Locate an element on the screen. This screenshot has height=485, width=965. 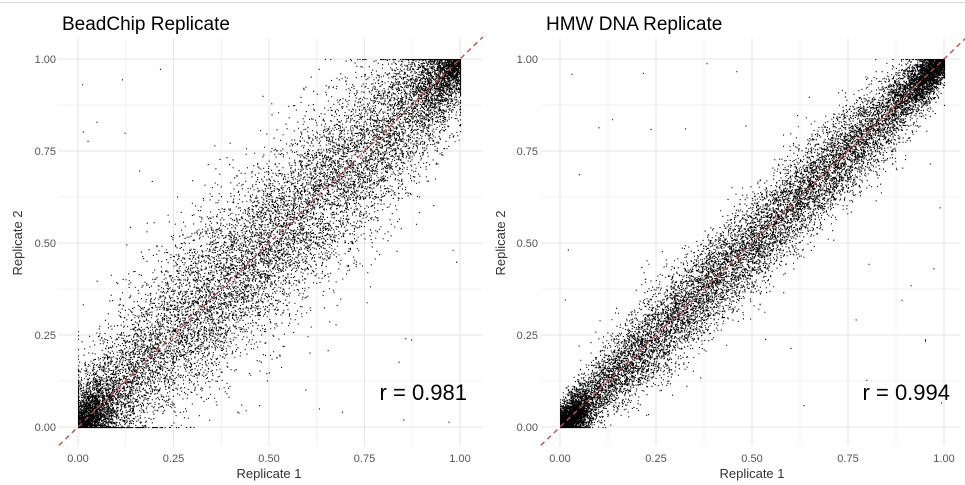
chart-title: HMW DNA Replicate is located at coordinates (634, 24).